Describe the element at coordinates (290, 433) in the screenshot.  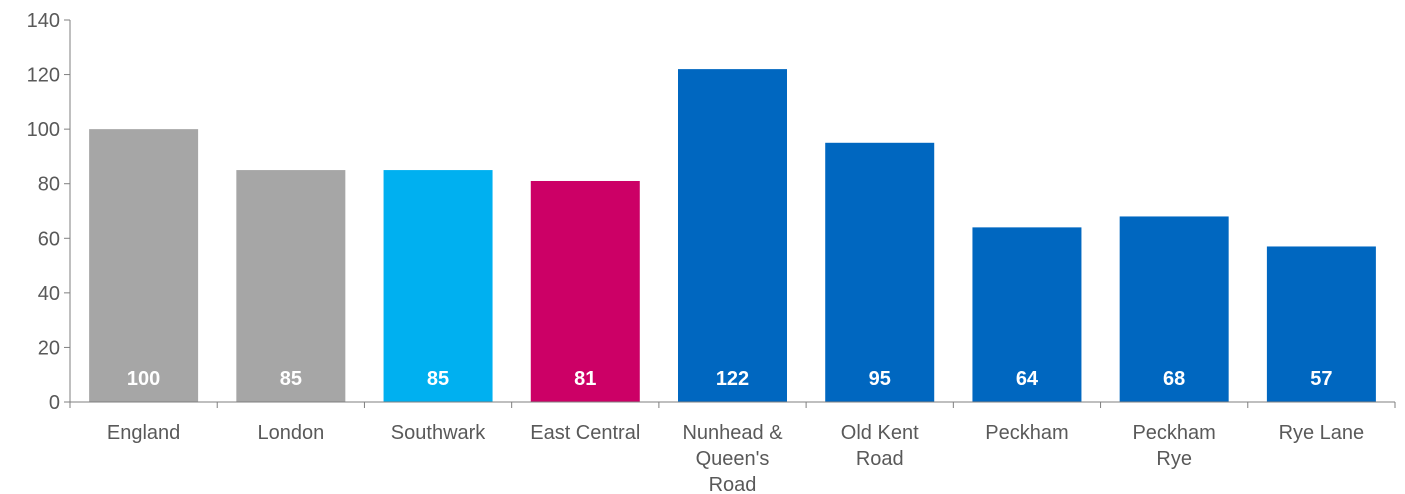
I see `category-label: London` at that location.